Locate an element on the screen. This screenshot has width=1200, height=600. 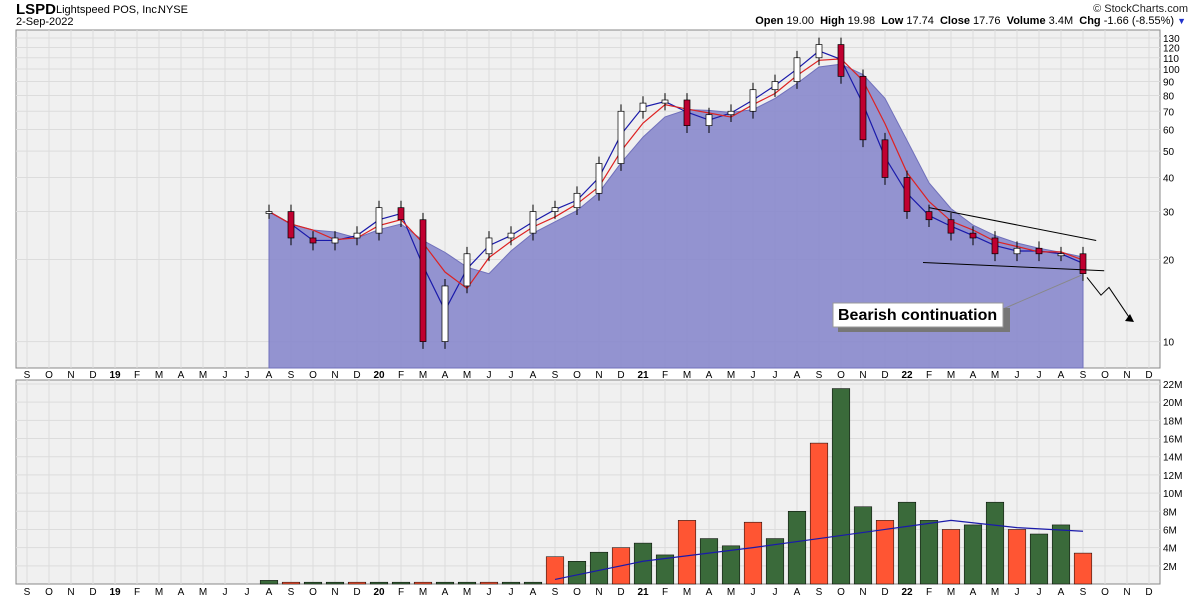
down-arrow-icon: ▼ is located at coordinates (1181, 21).